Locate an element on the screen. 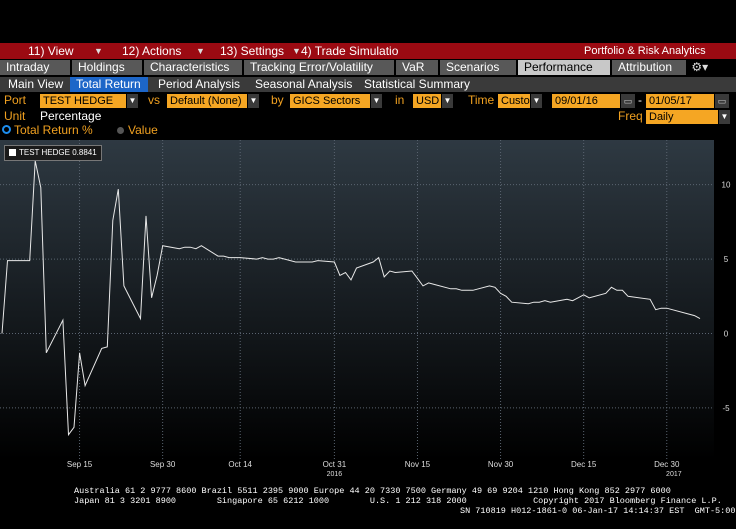 This screenshot has width=736, height=529. x-tick-label: Nov 15 is located at coordinates (418, 464).